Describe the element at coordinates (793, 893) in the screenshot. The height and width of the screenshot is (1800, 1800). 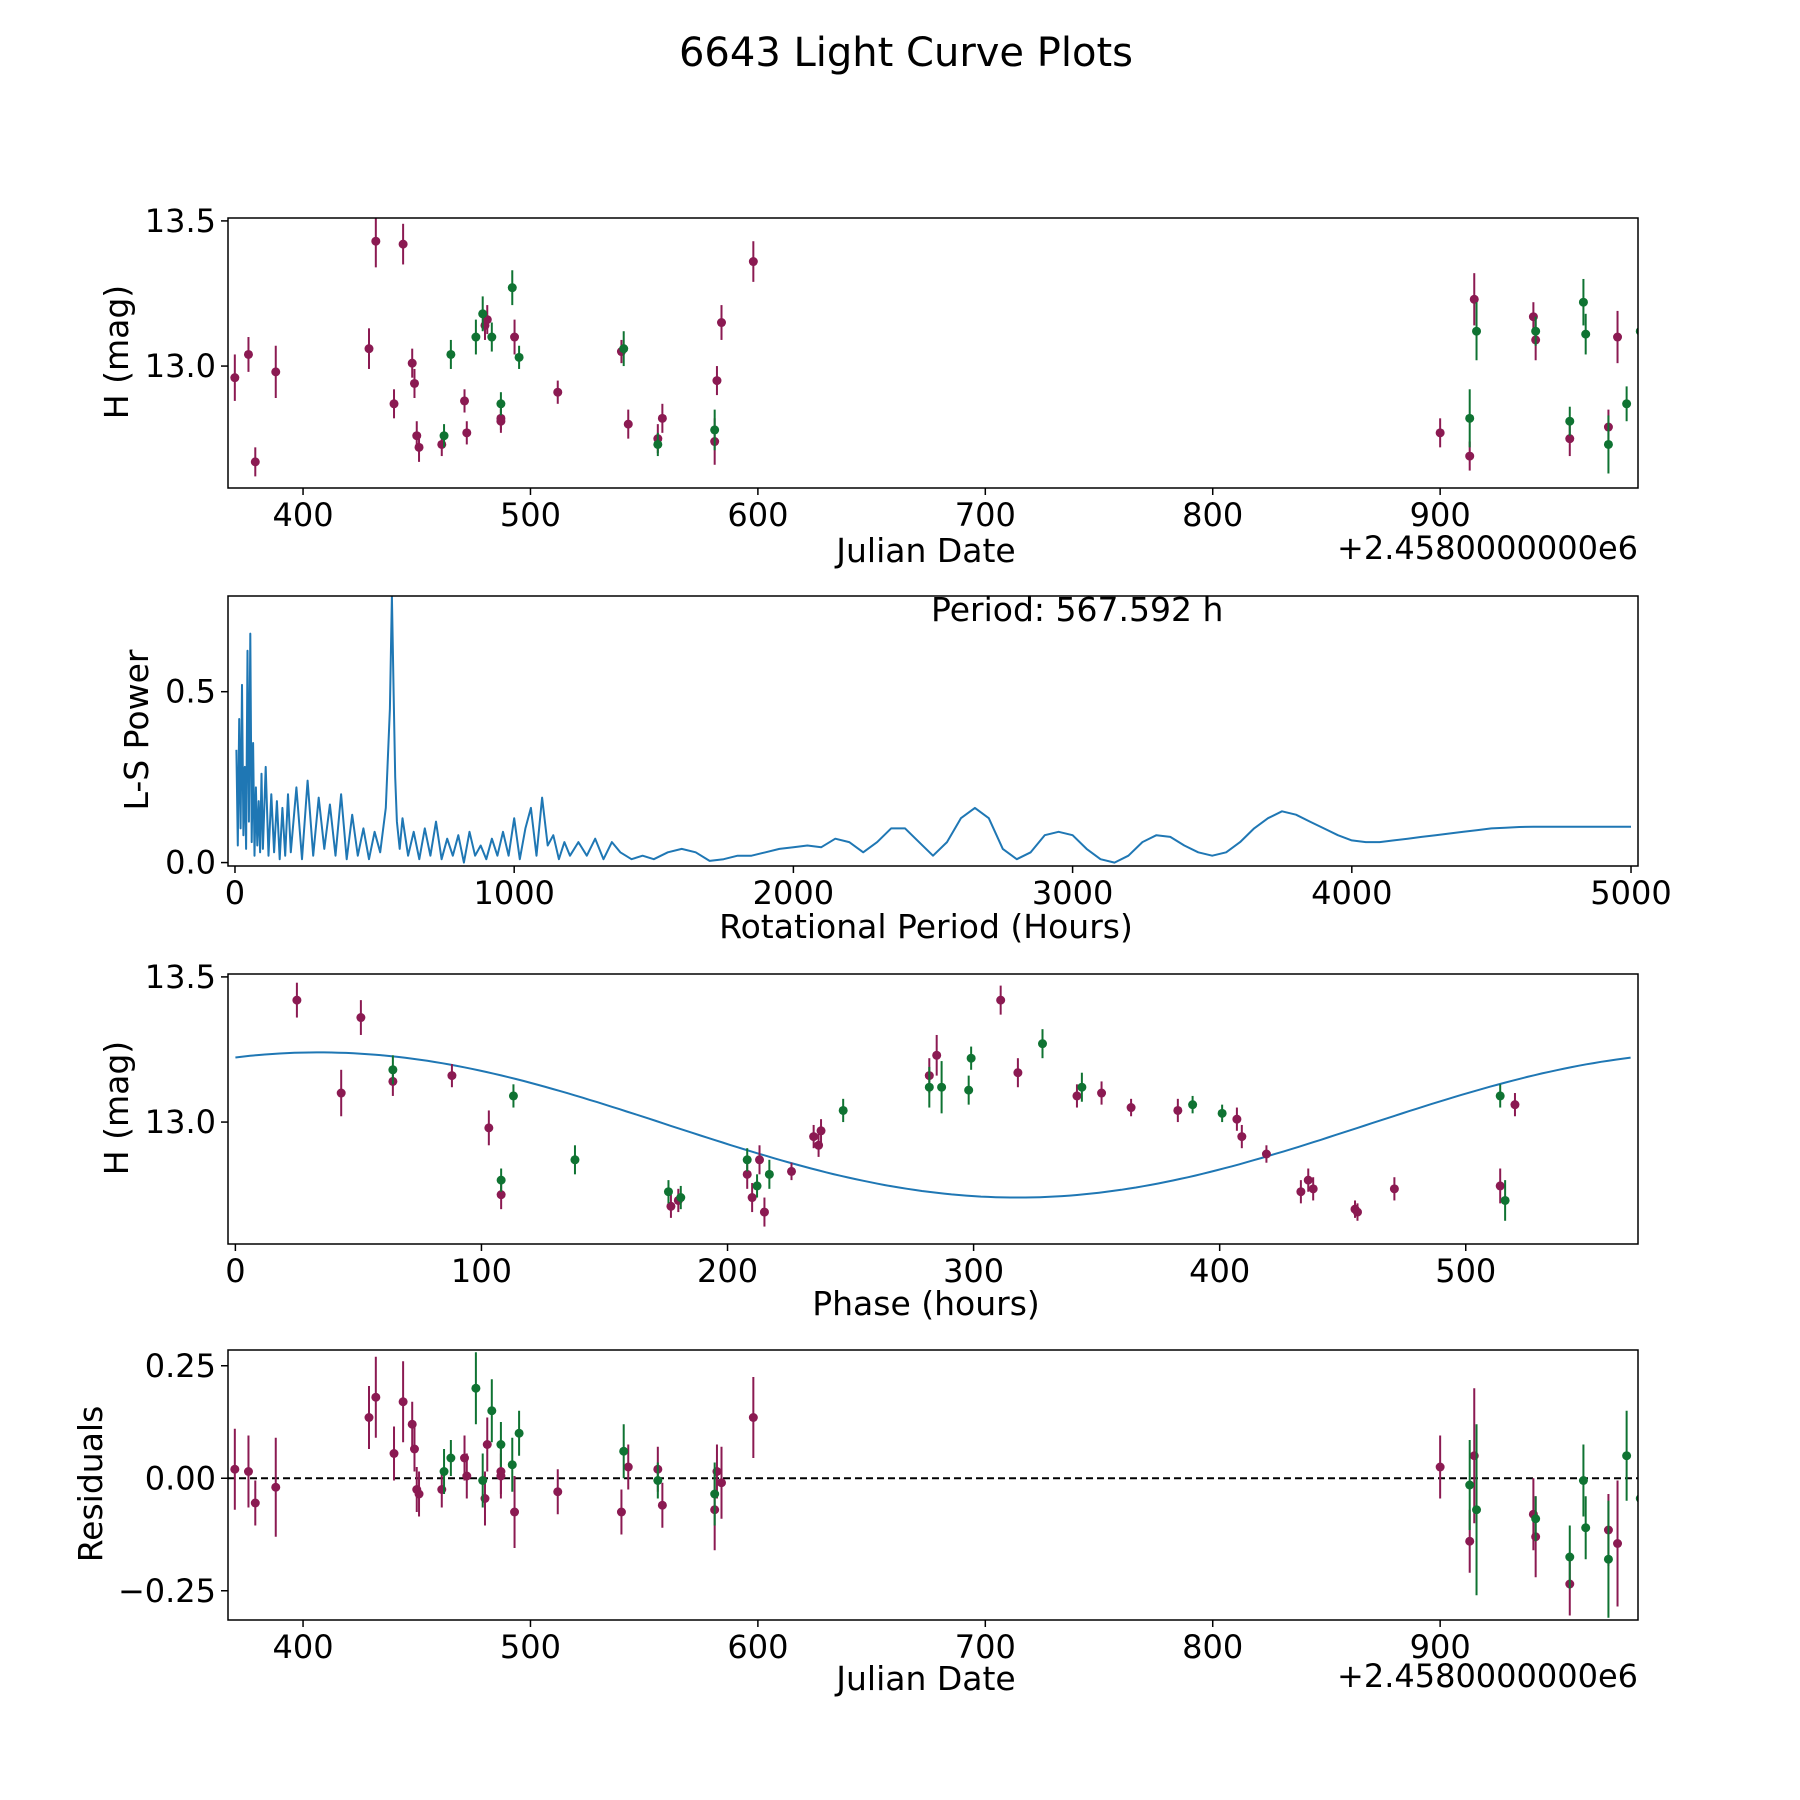
I see `periodogram-xtick-label: 2000` at that location.